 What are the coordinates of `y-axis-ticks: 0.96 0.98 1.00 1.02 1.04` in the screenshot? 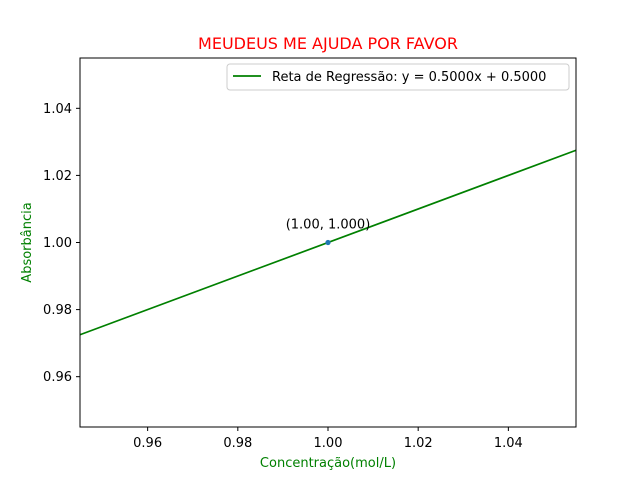 It's located at (61, 243).